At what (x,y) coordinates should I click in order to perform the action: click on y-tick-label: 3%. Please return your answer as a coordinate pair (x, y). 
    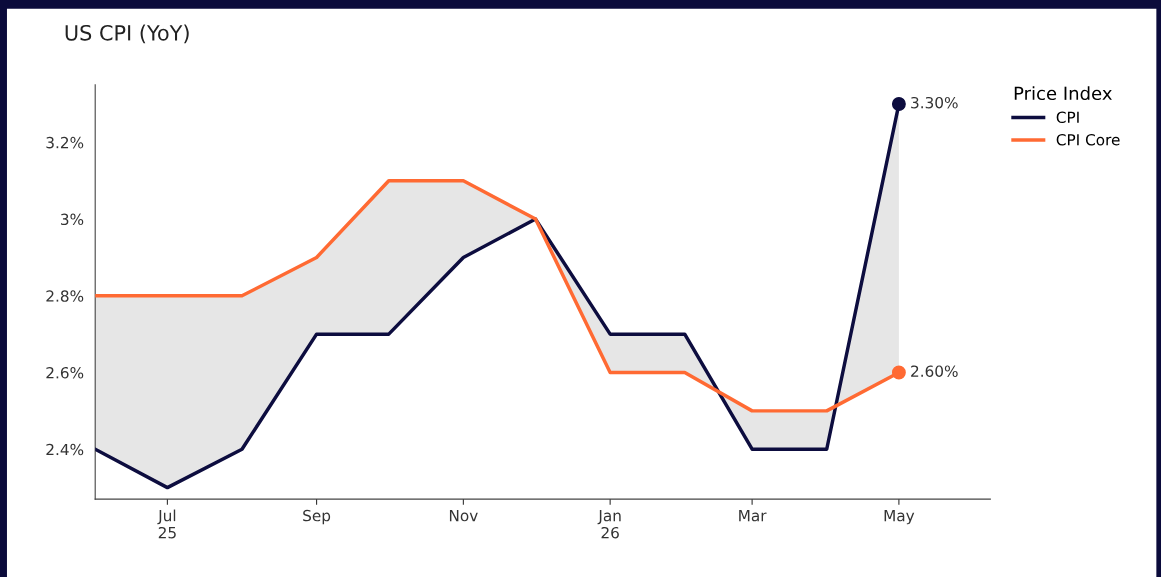
    Looking at the image, I should click on (72, 219).